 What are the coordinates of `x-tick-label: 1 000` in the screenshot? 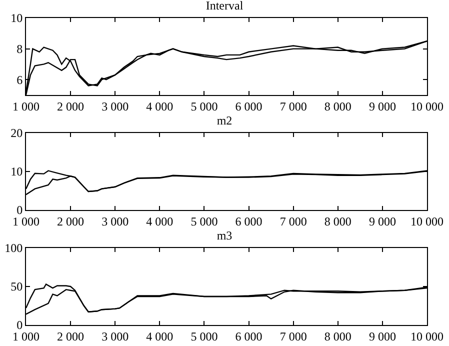 It's located at (26, 106).